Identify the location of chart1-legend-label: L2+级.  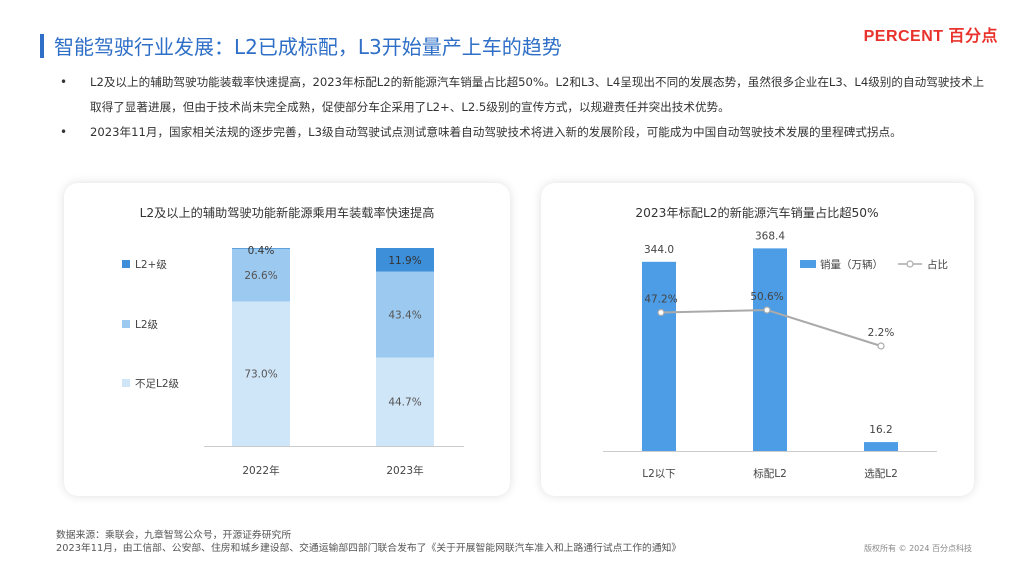
(151, 265).